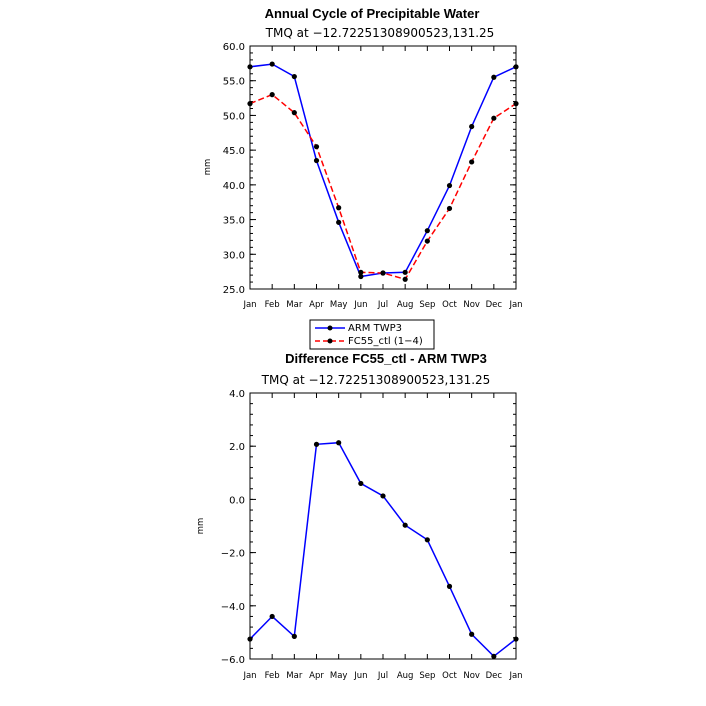  I want to click on y-tick-label: −2.0, so click(233, 554).